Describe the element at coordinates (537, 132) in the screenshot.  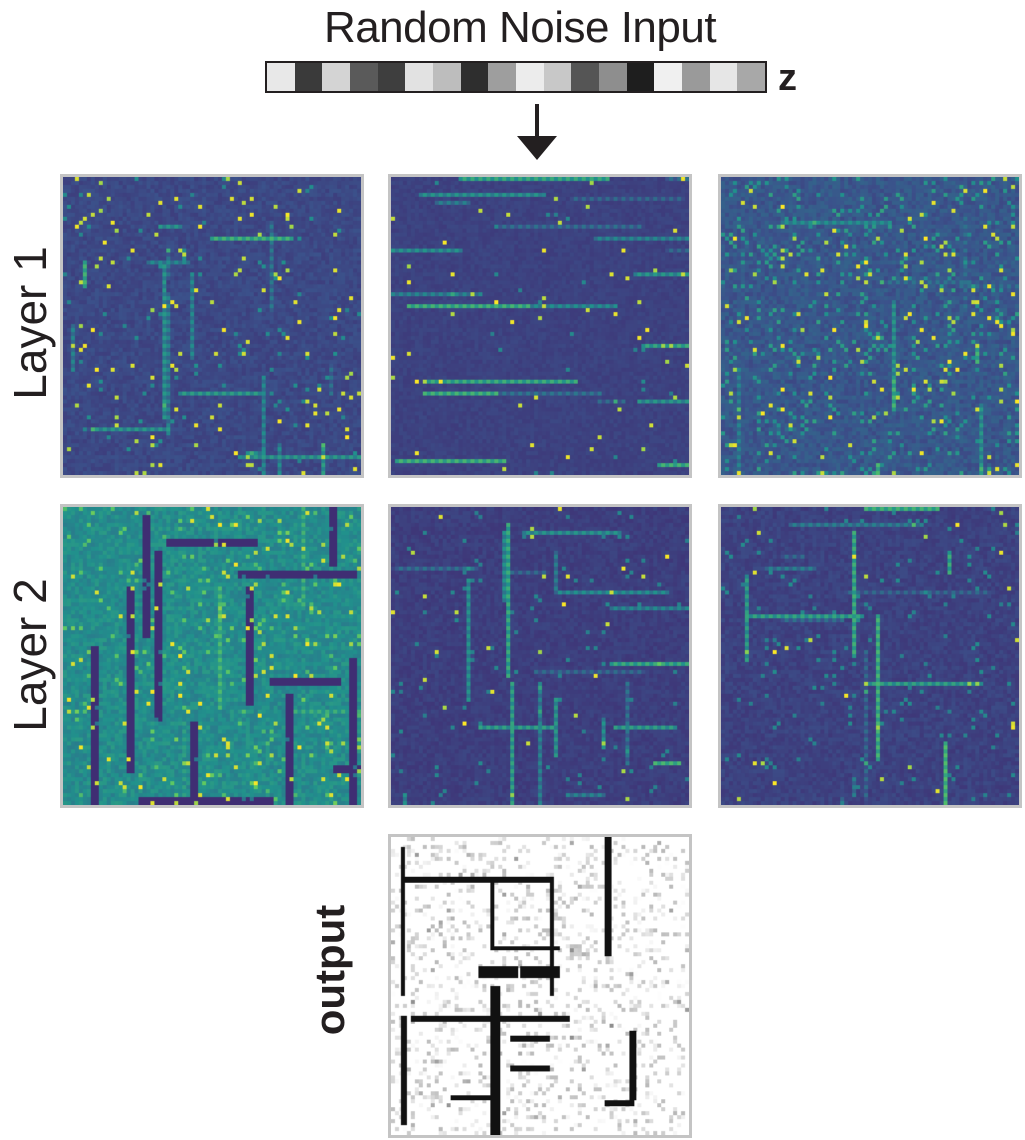
I see `down-arrow-icon` at that location.